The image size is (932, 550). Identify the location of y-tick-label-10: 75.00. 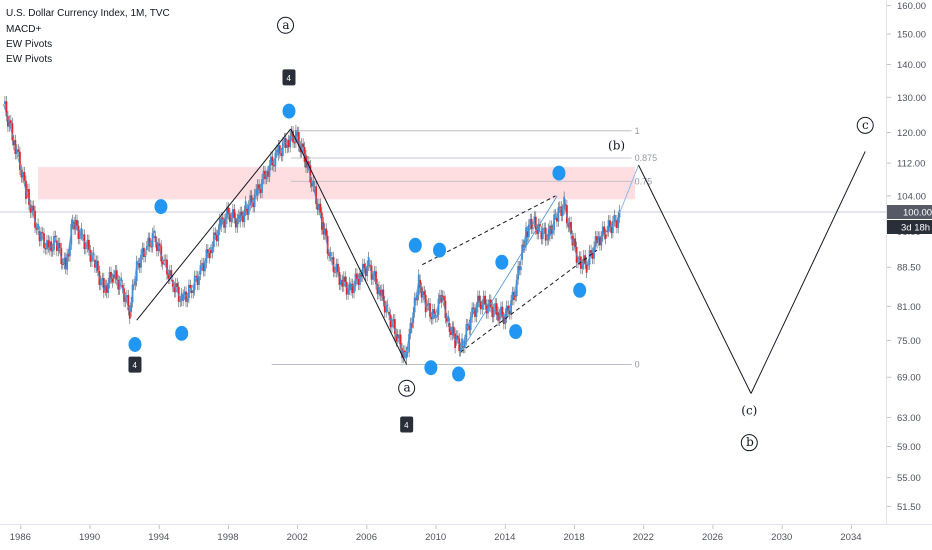
(909, 341).